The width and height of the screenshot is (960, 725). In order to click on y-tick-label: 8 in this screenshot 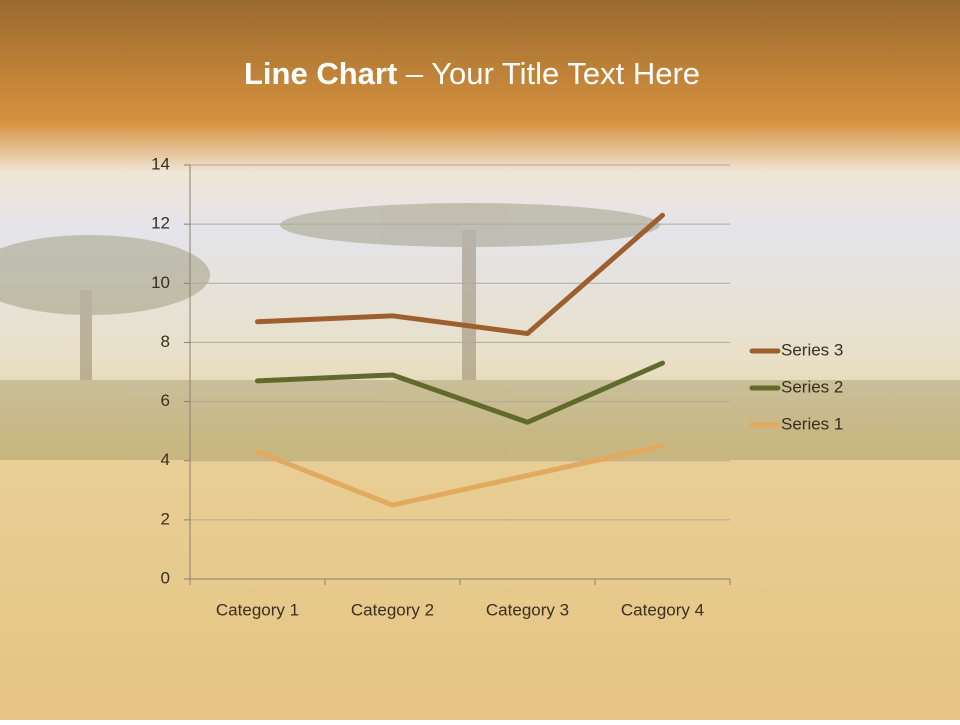, I will do `click(165, 341)`.